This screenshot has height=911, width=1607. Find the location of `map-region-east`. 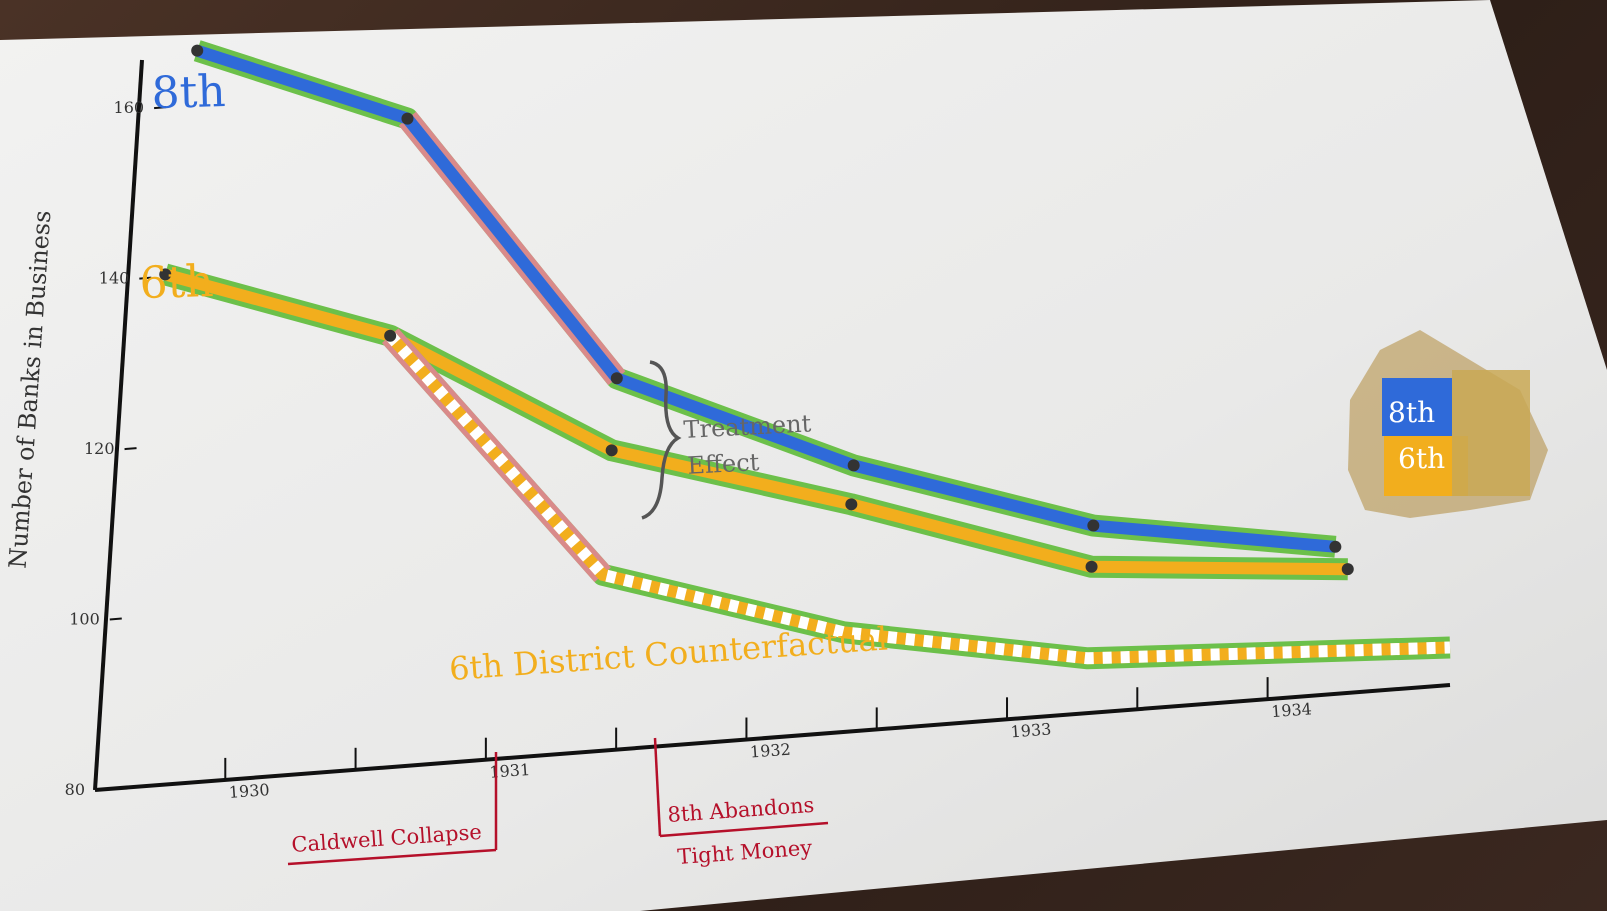

map-region-east is located at coordinates (1491, 433).